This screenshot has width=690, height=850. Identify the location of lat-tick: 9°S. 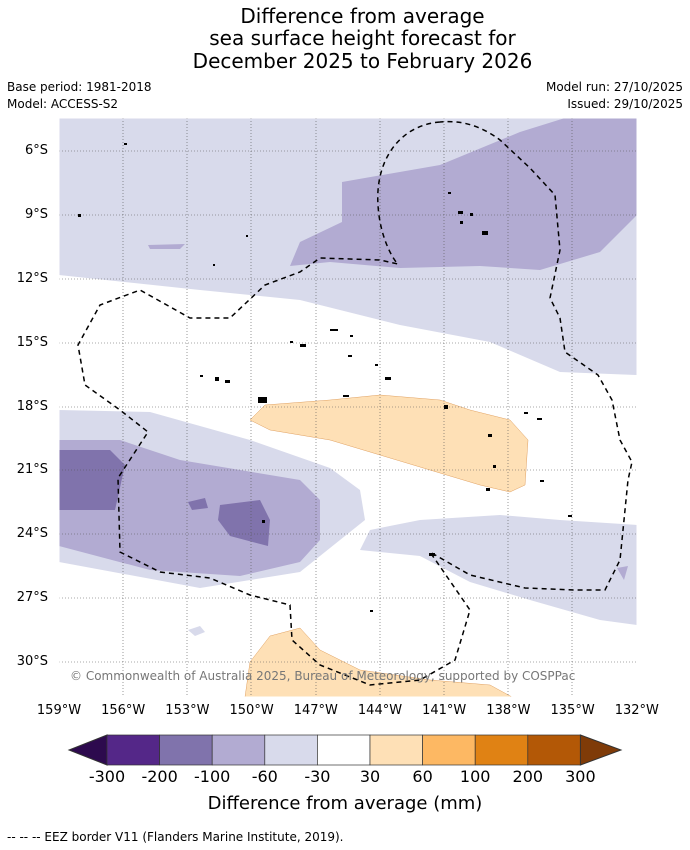
(36, 214).